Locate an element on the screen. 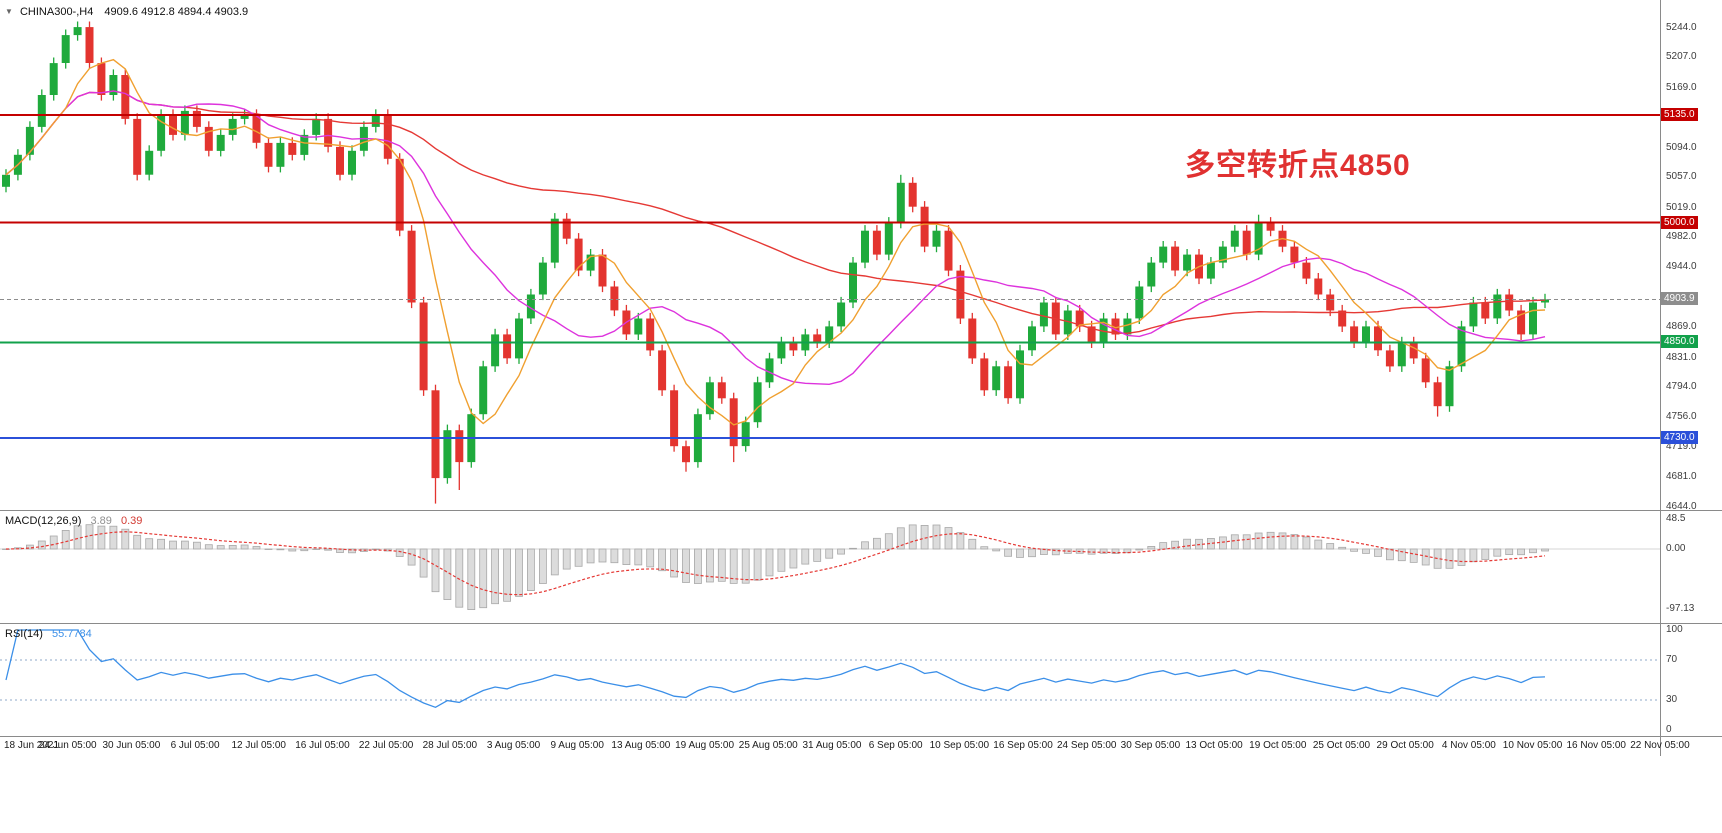  y-axis-tick: 4794.0 is located at coordinates (1681, 387).